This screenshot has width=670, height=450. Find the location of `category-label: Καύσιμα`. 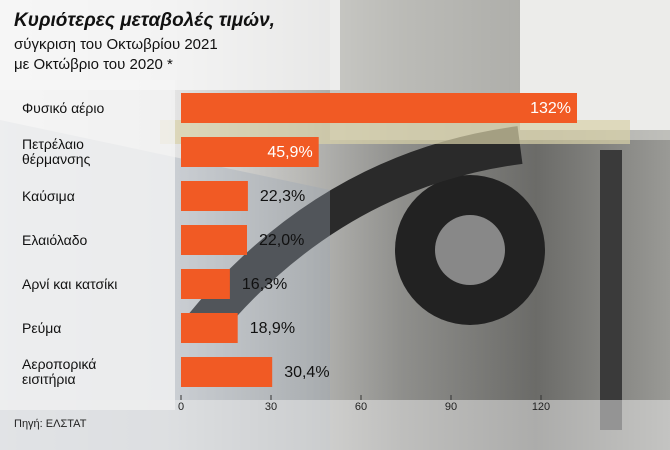

category-label: Καύσιμα is located at coordinates (48, 195).